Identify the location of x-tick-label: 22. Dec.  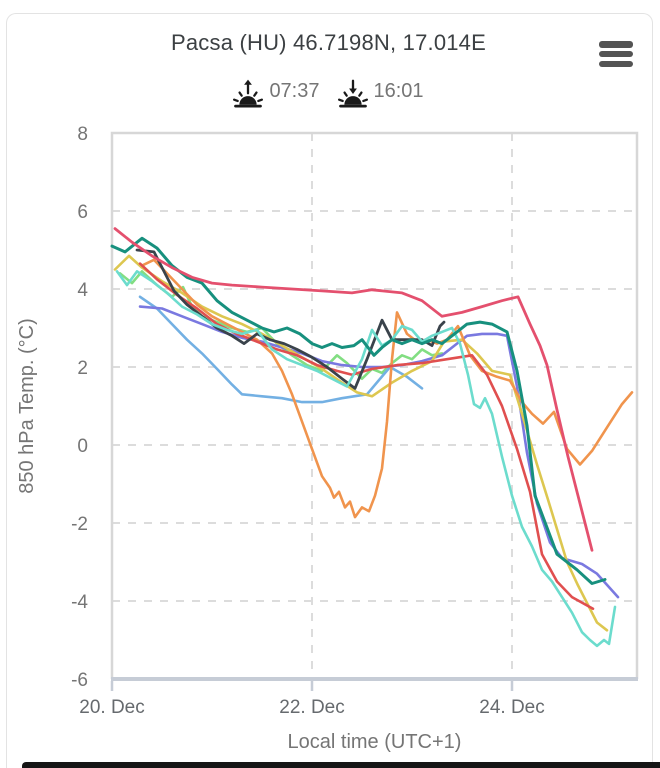
(311, 707).